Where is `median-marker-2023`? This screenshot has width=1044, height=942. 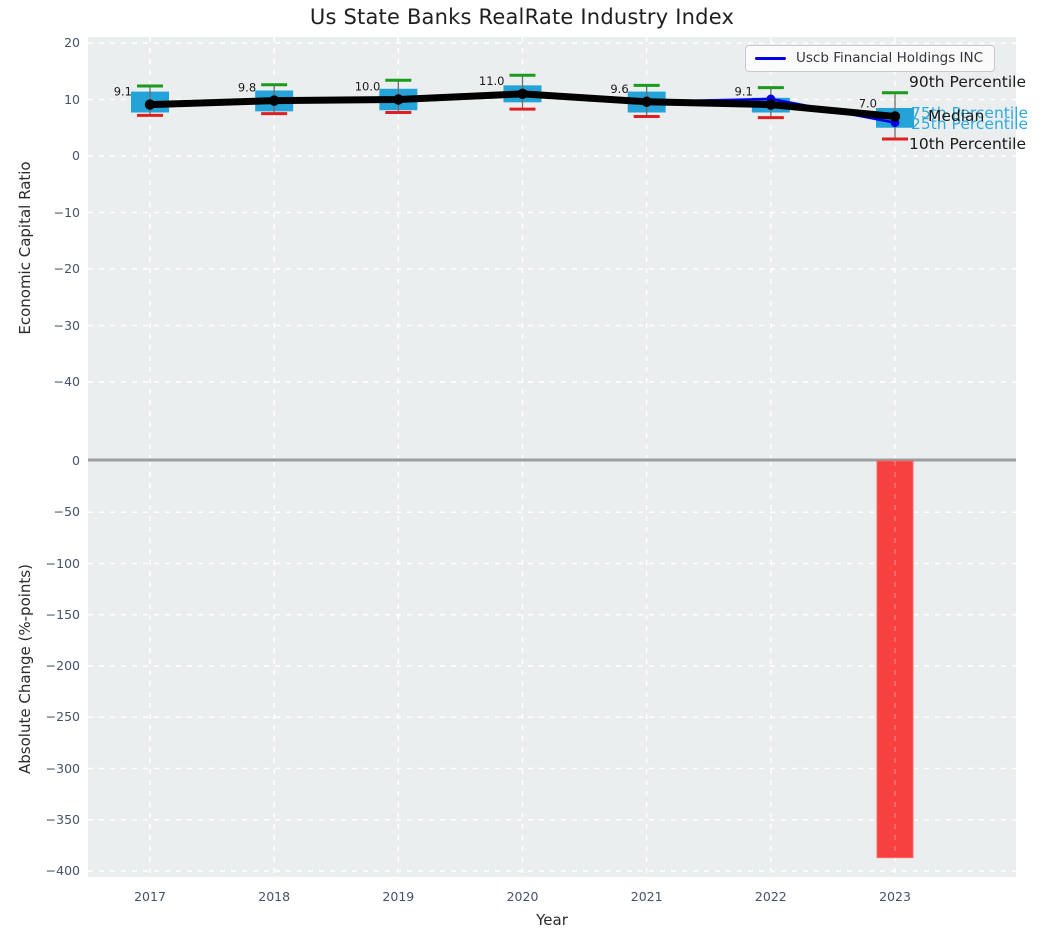
median-marker-2023 is located at coordinates (895, 116).